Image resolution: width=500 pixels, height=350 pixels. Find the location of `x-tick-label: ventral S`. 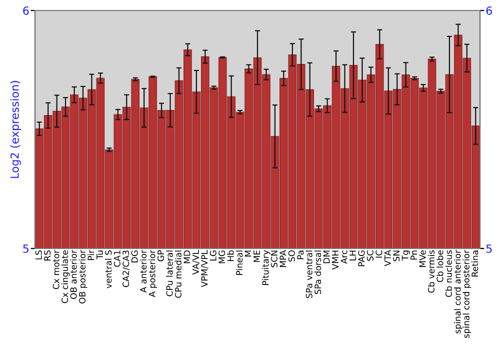

x-tick-label: ventral S is located at coordinates (108, 269).